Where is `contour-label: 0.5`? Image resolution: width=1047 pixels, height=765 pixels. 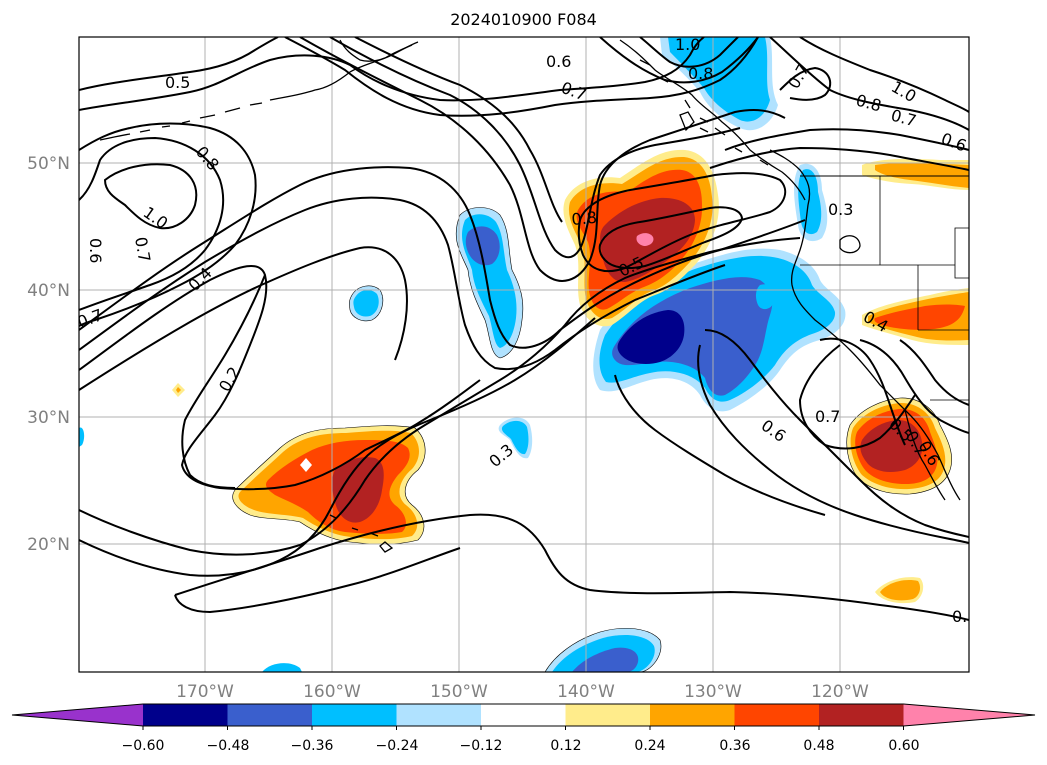
contour-label: 0.5 is located at coordinates (177, 82).